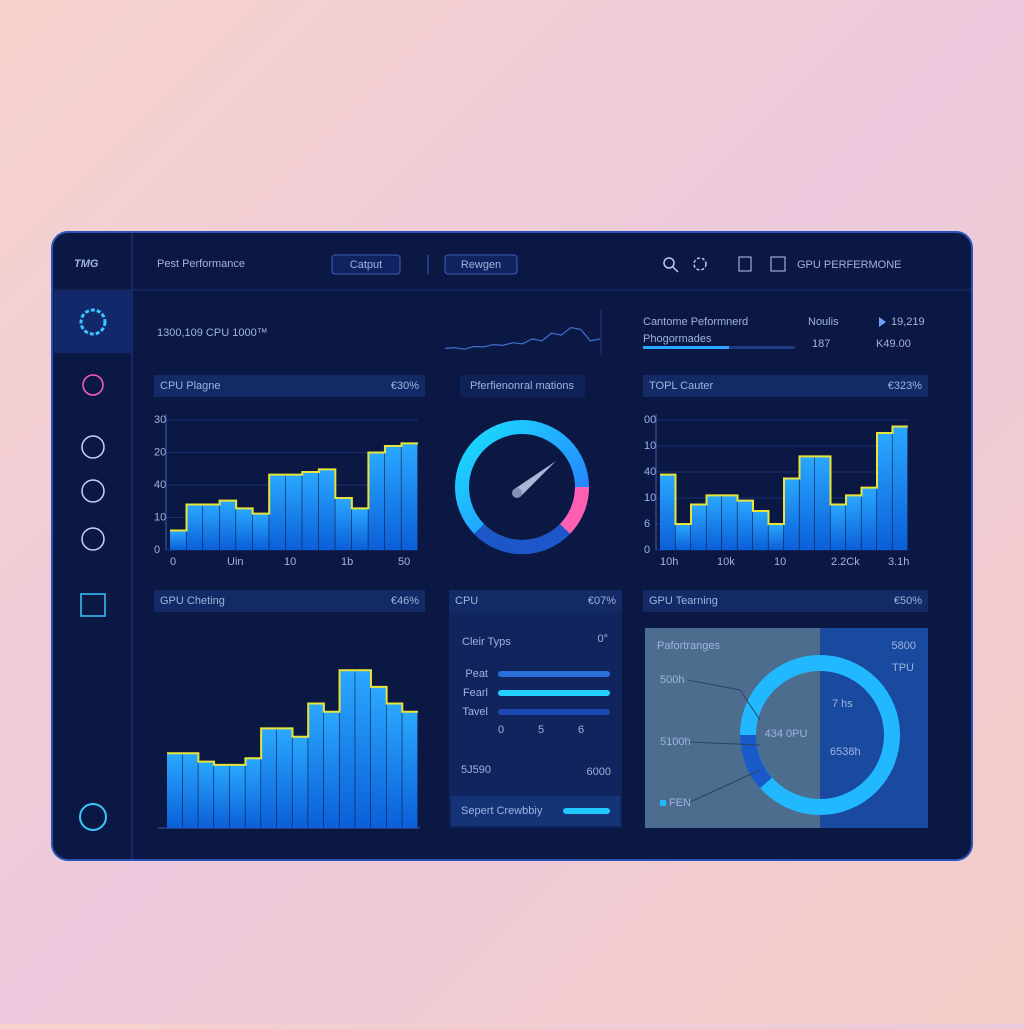  What do you see at coordinates (675, 742) in the screenshot?
I see `donut-label: 5100h` at bounding box center [675, 742].